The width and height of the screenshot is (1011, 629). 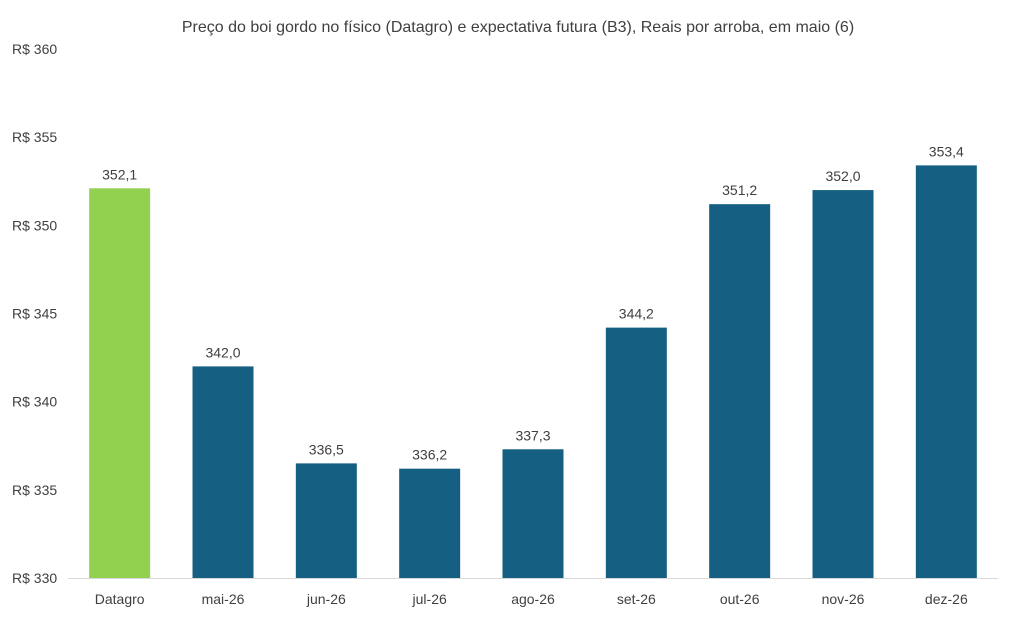 What do you see at coordinates (223, 599) in the screenshot?
I see `x-tick-label: mai-26` at bounding box center [223, 599].